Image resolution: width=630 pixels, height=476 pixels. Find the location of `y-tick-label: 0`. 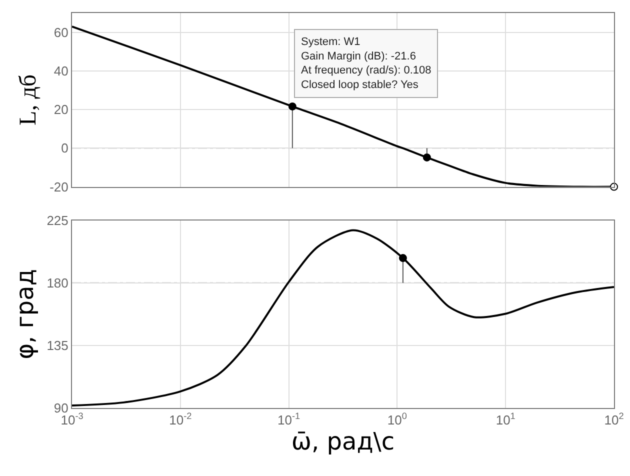

y-tick-label: 0 is located at coordinates (64, 148).